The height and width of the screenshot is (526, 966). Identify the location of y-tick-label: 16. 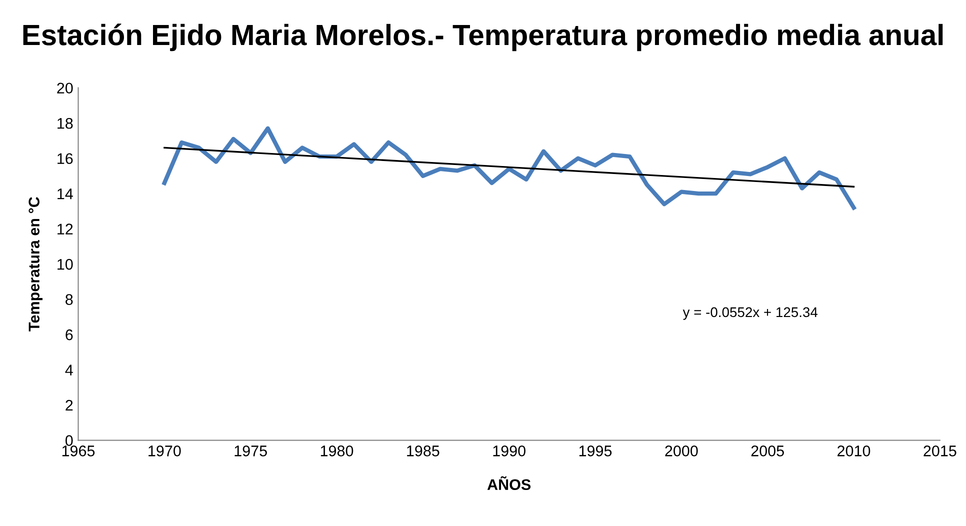
(65, 158).